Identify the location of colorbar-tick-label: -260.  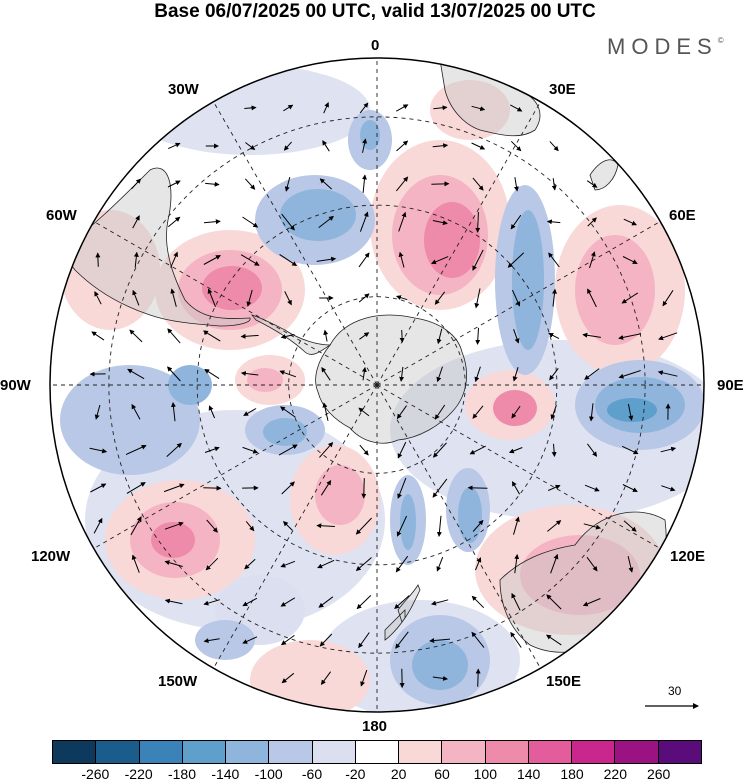
(95, 774).